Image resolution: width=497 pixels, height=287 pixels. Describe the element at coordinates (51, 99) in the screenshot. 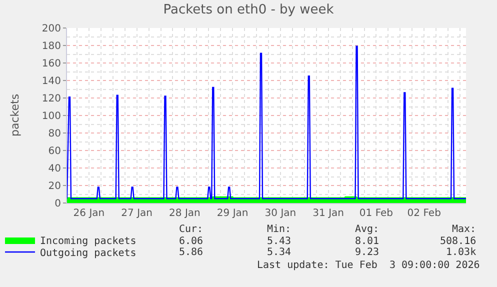

I see `y-tick-label: 120` at that location.